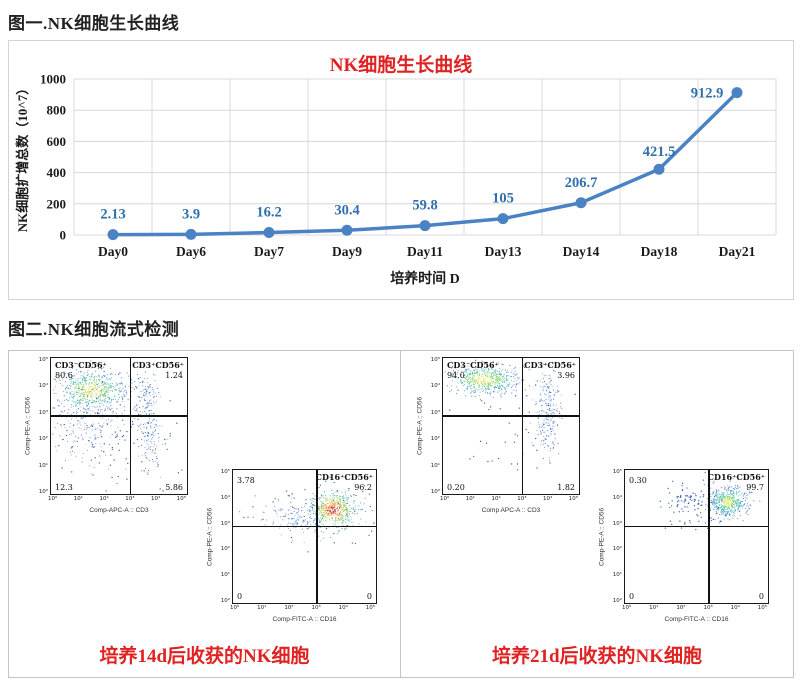 This screenshot has width=800, height=683. Describe the element at coordinates (346, 210) in the screenshot. I see `data-point-label: 30.4` at that location.